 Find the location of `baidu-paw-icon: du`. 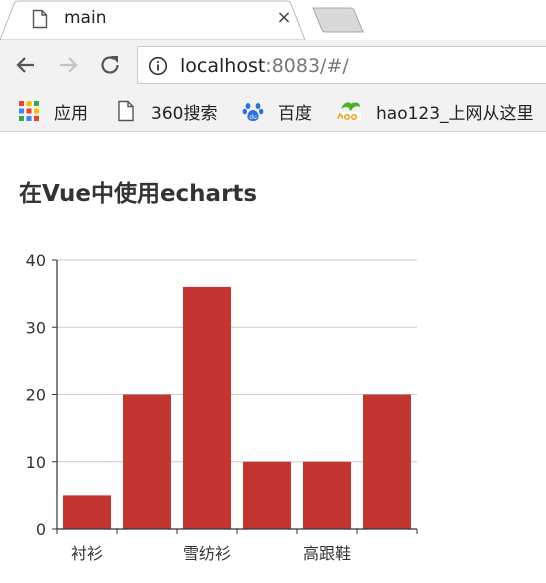

baidu-paw-icon: du is located at coordinates (253, 112).